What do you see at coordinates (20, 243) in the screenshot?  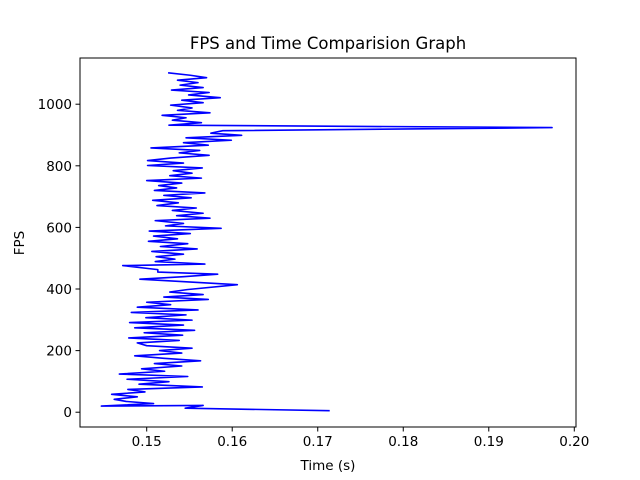 I see `y-axis-label: FPS` at bounding box center [20, 243].